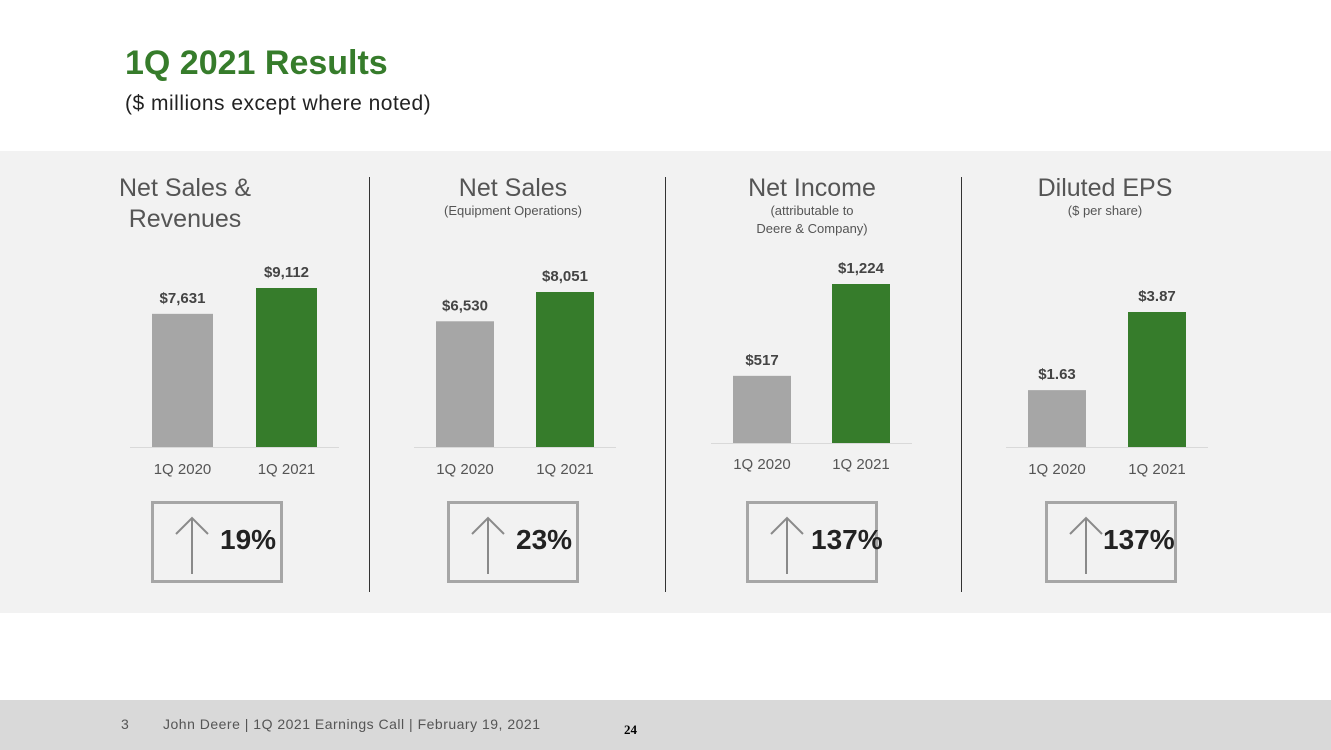 The height and width of the screenshot is (750, 1331). I want to click on page-subtitle: ($ millions except where noted), so click(278, 103).